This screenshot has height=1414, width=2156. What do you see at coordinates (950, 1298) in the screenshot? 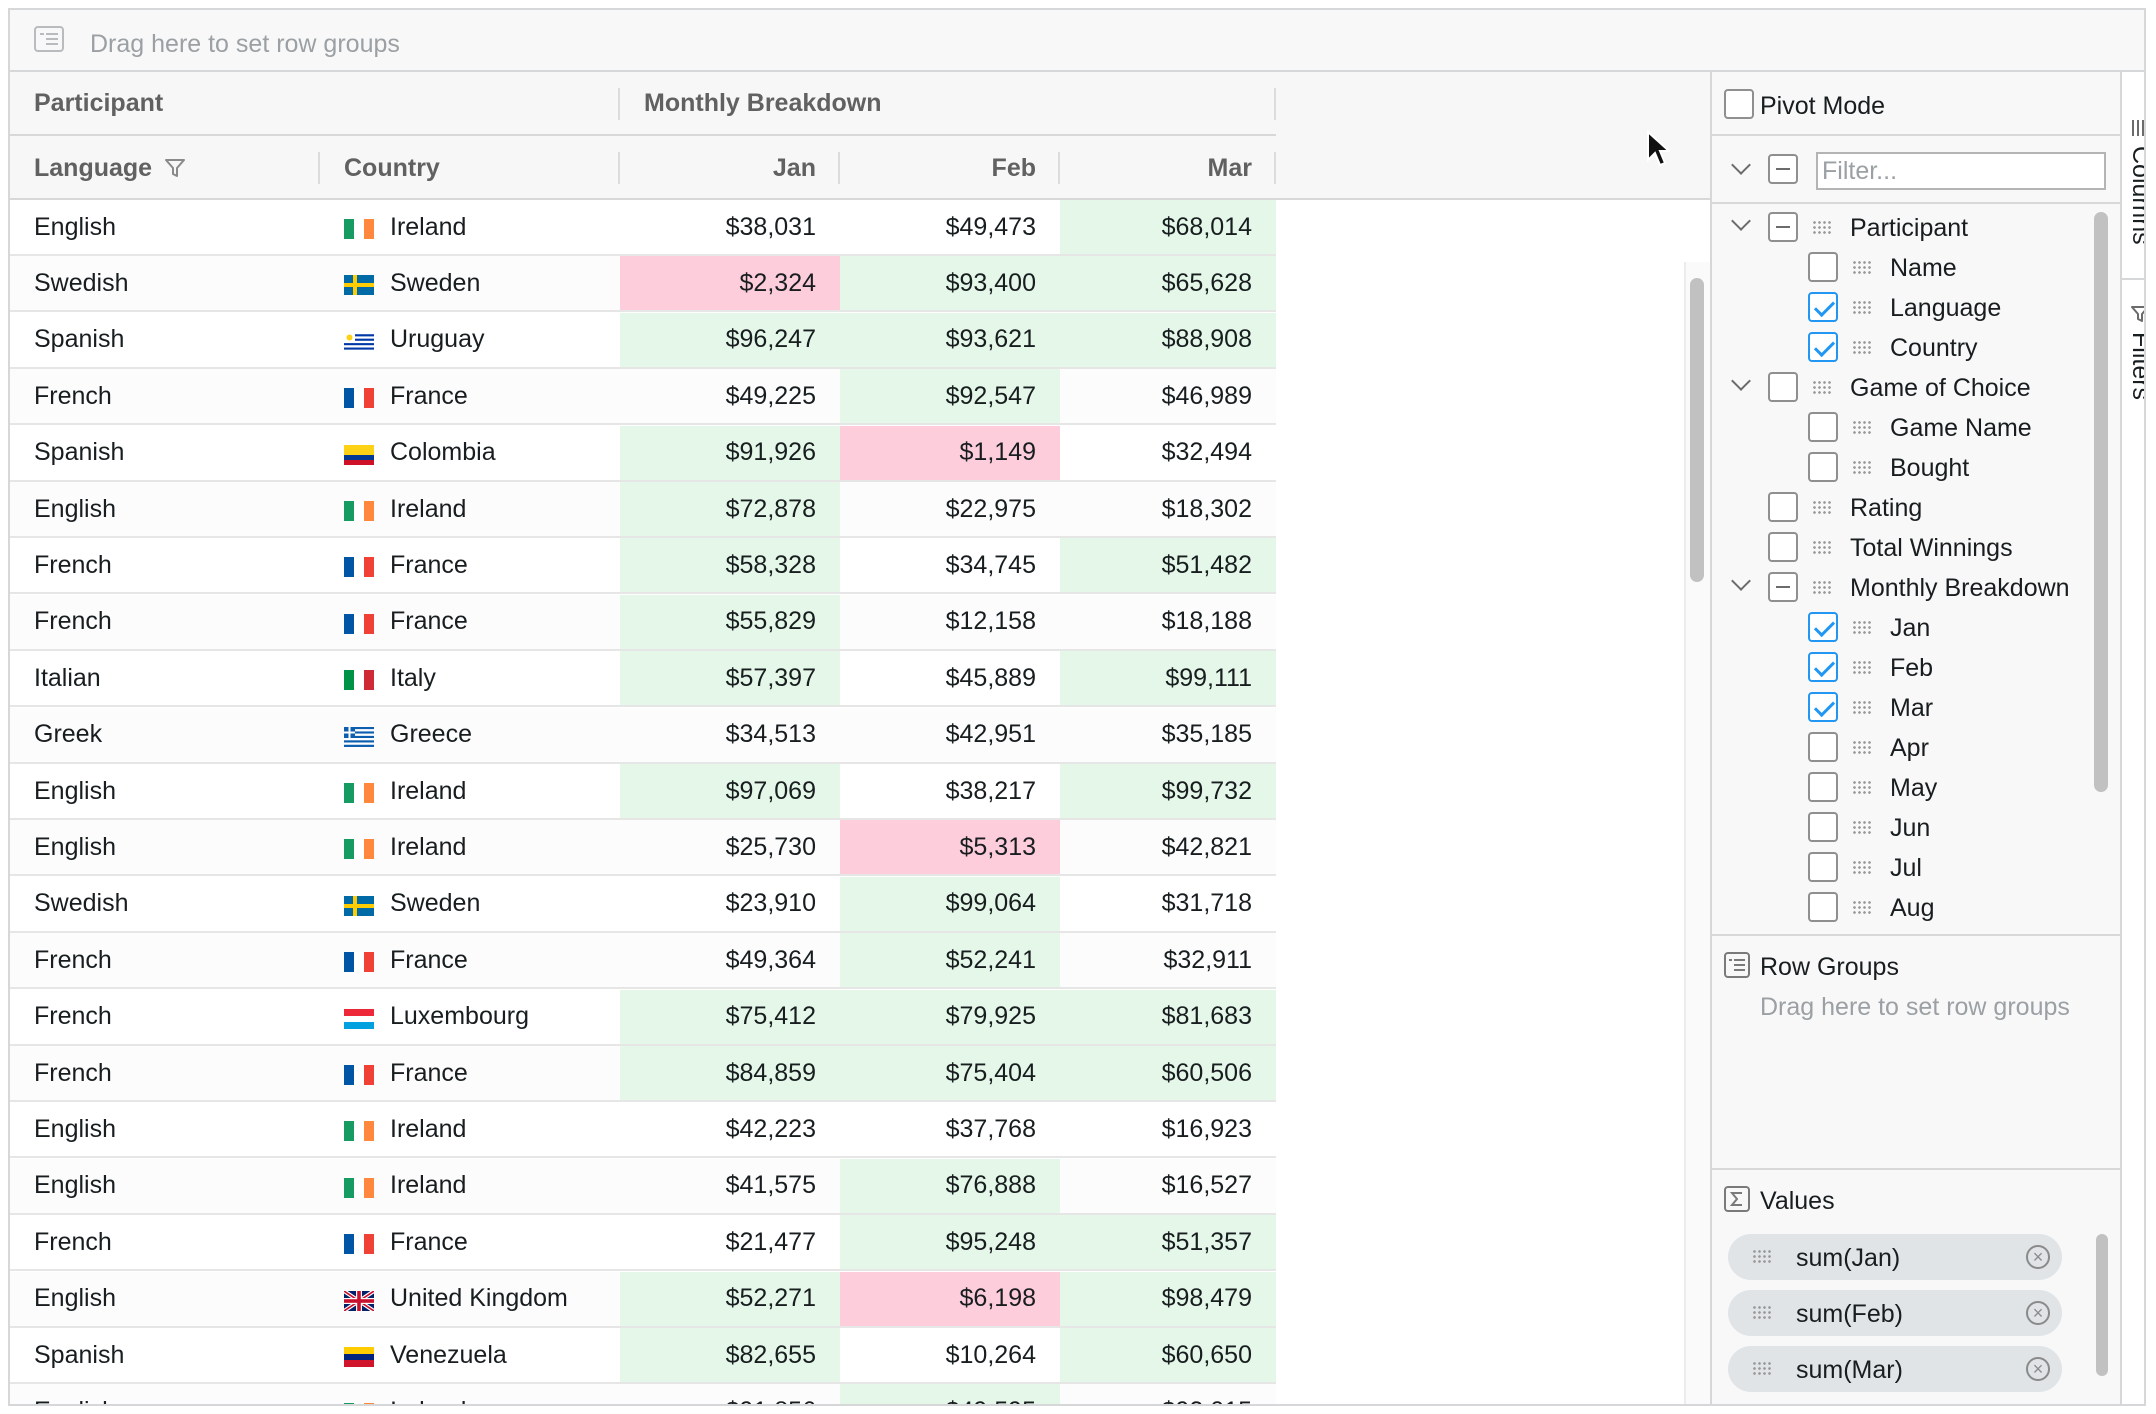
I see `cell-feb: $6,198` at bounding box center [950, 1298].